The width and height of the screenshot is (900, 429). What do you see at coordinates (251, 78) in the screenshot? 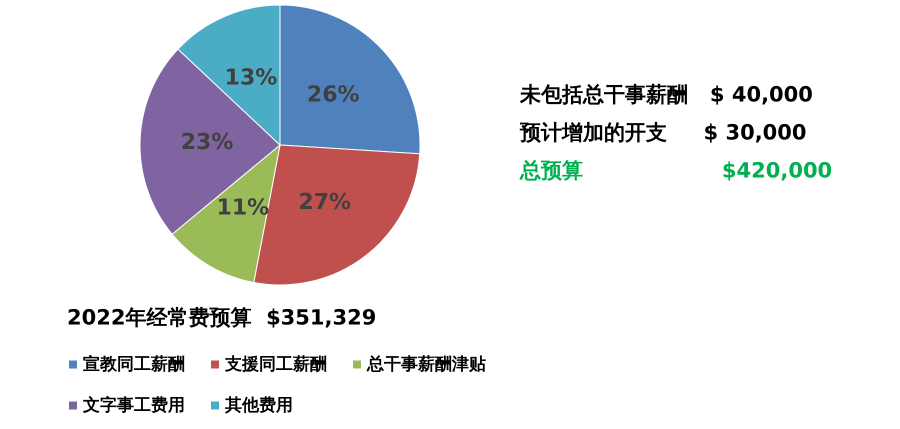
I see `data-label: 13%` at bounding box center [251, 78].